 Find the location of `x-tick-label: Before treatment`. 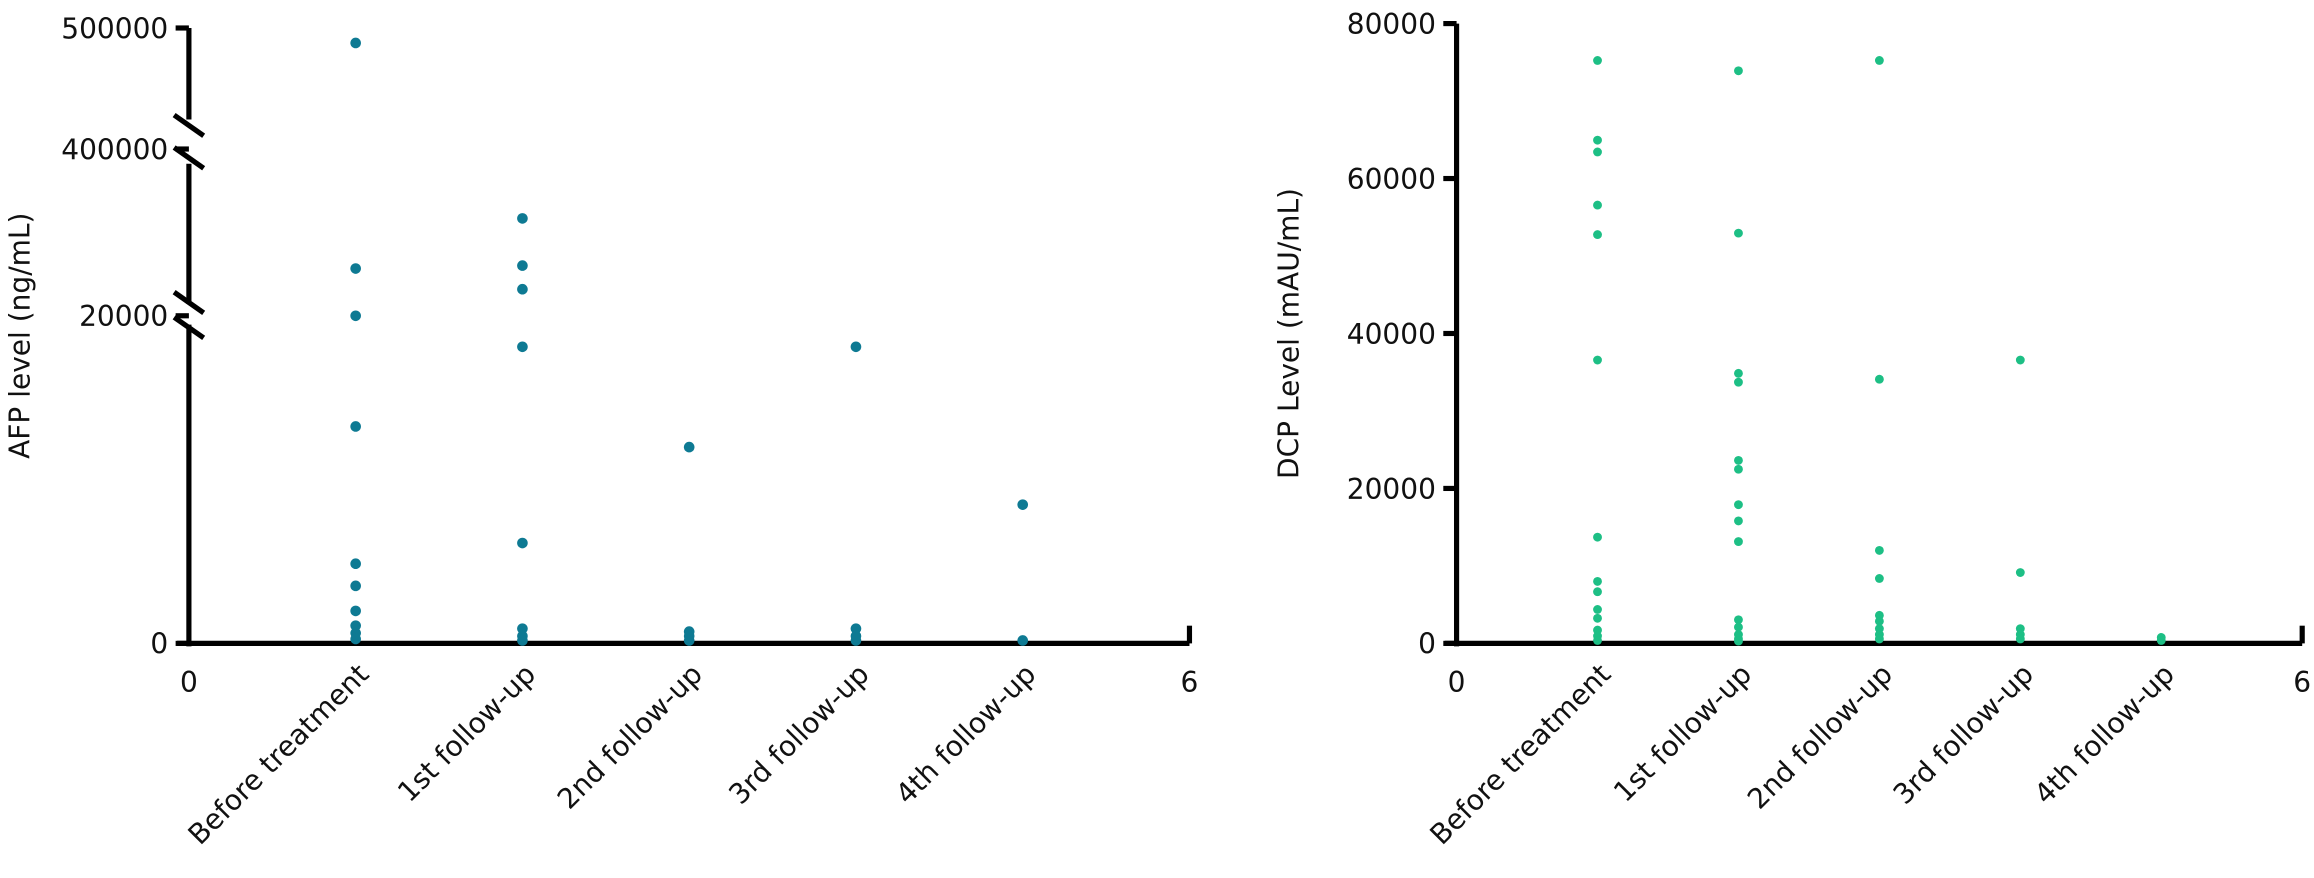

x-tick-label: Before treatment is located at coordinates (279, 754).